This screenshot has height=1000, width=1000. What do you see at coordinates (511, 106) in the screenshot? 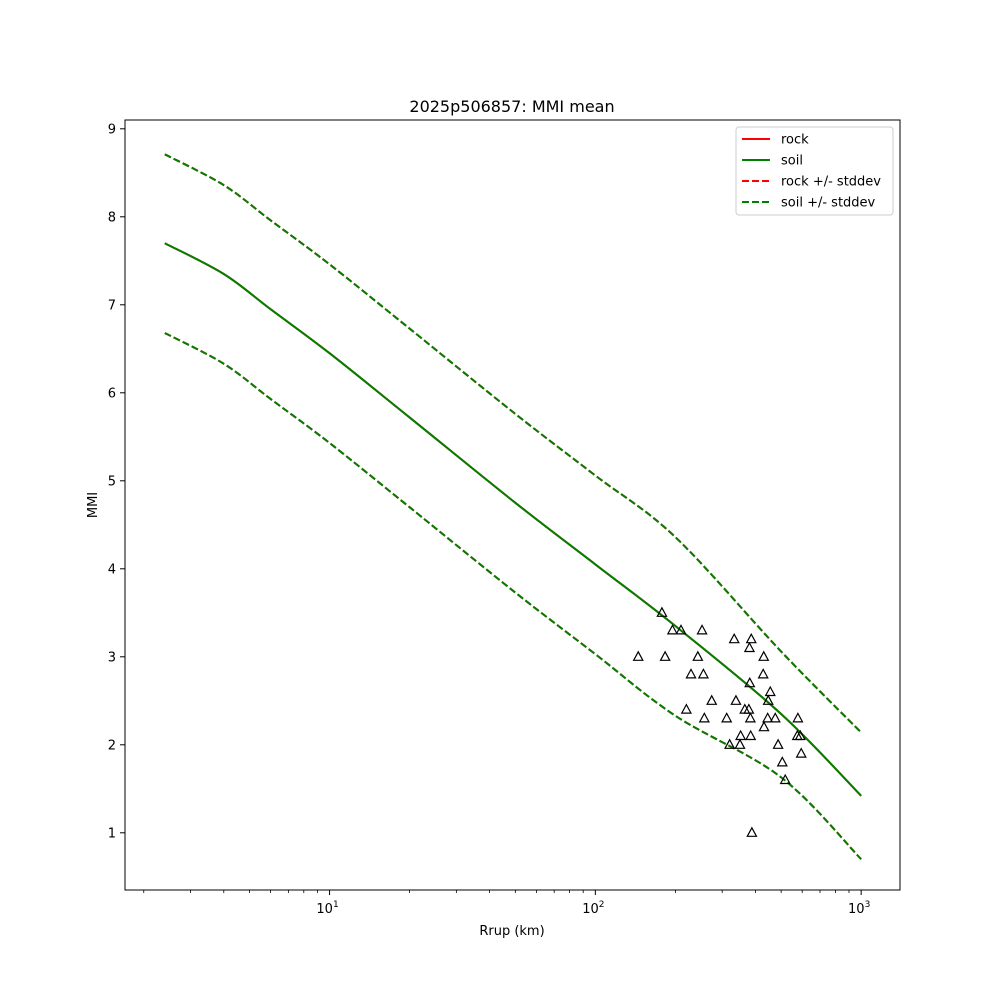
I see `chart-title: 2025p506857: MMI mean` at bounding box center [511, 106].